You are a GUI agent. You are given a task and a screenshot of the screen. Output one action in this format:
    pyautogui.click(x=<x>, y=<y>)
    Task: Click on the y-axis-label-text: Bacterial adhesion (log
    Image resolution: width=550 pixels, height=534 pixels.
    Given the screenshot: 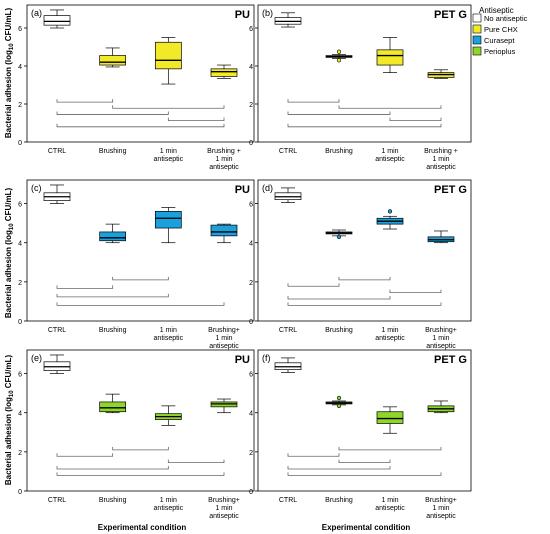 What is the action you would take?
    pyautogui.click(x=8, y=94)
    